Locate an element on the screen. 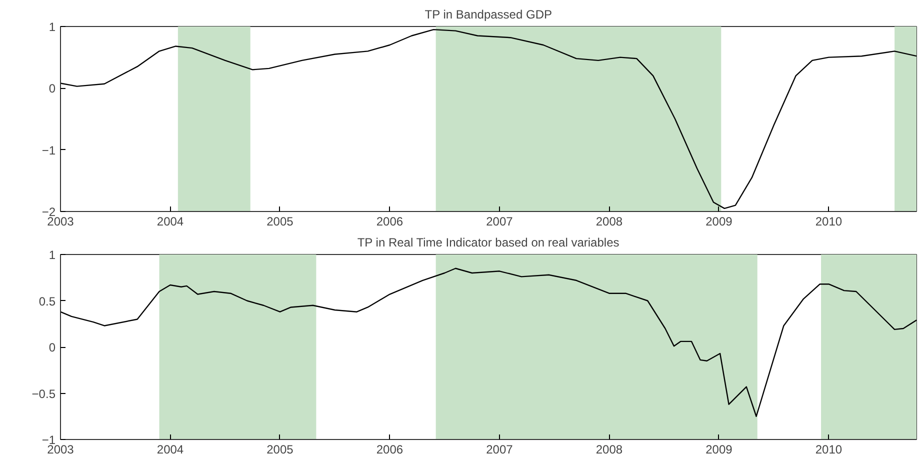  chart-title: TP in Bandpassed GDP is located at coordinates (488, 15).